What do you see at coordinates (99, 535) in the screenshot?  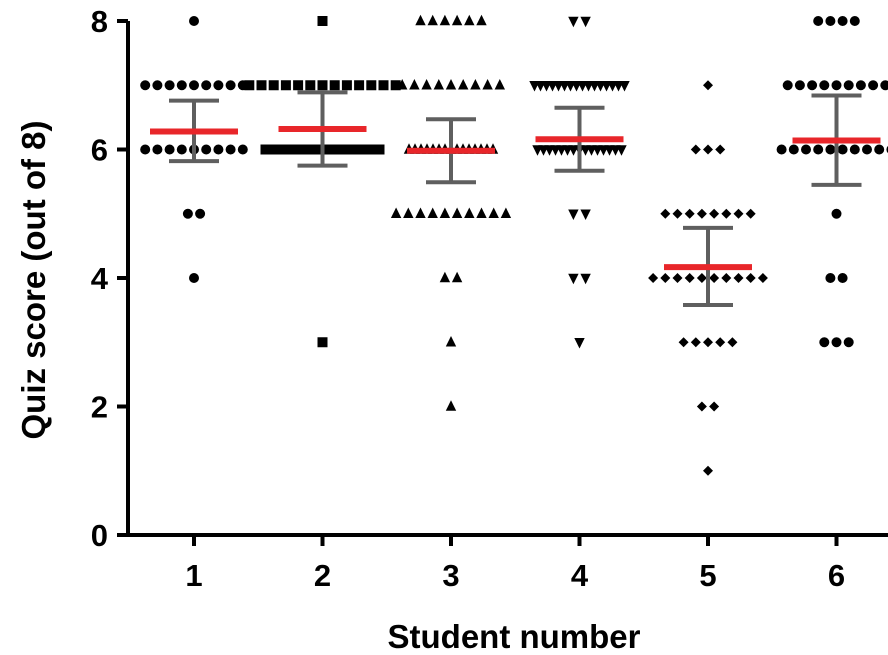 I see `y-tick-label: 0` at bounding box center [99, 535].